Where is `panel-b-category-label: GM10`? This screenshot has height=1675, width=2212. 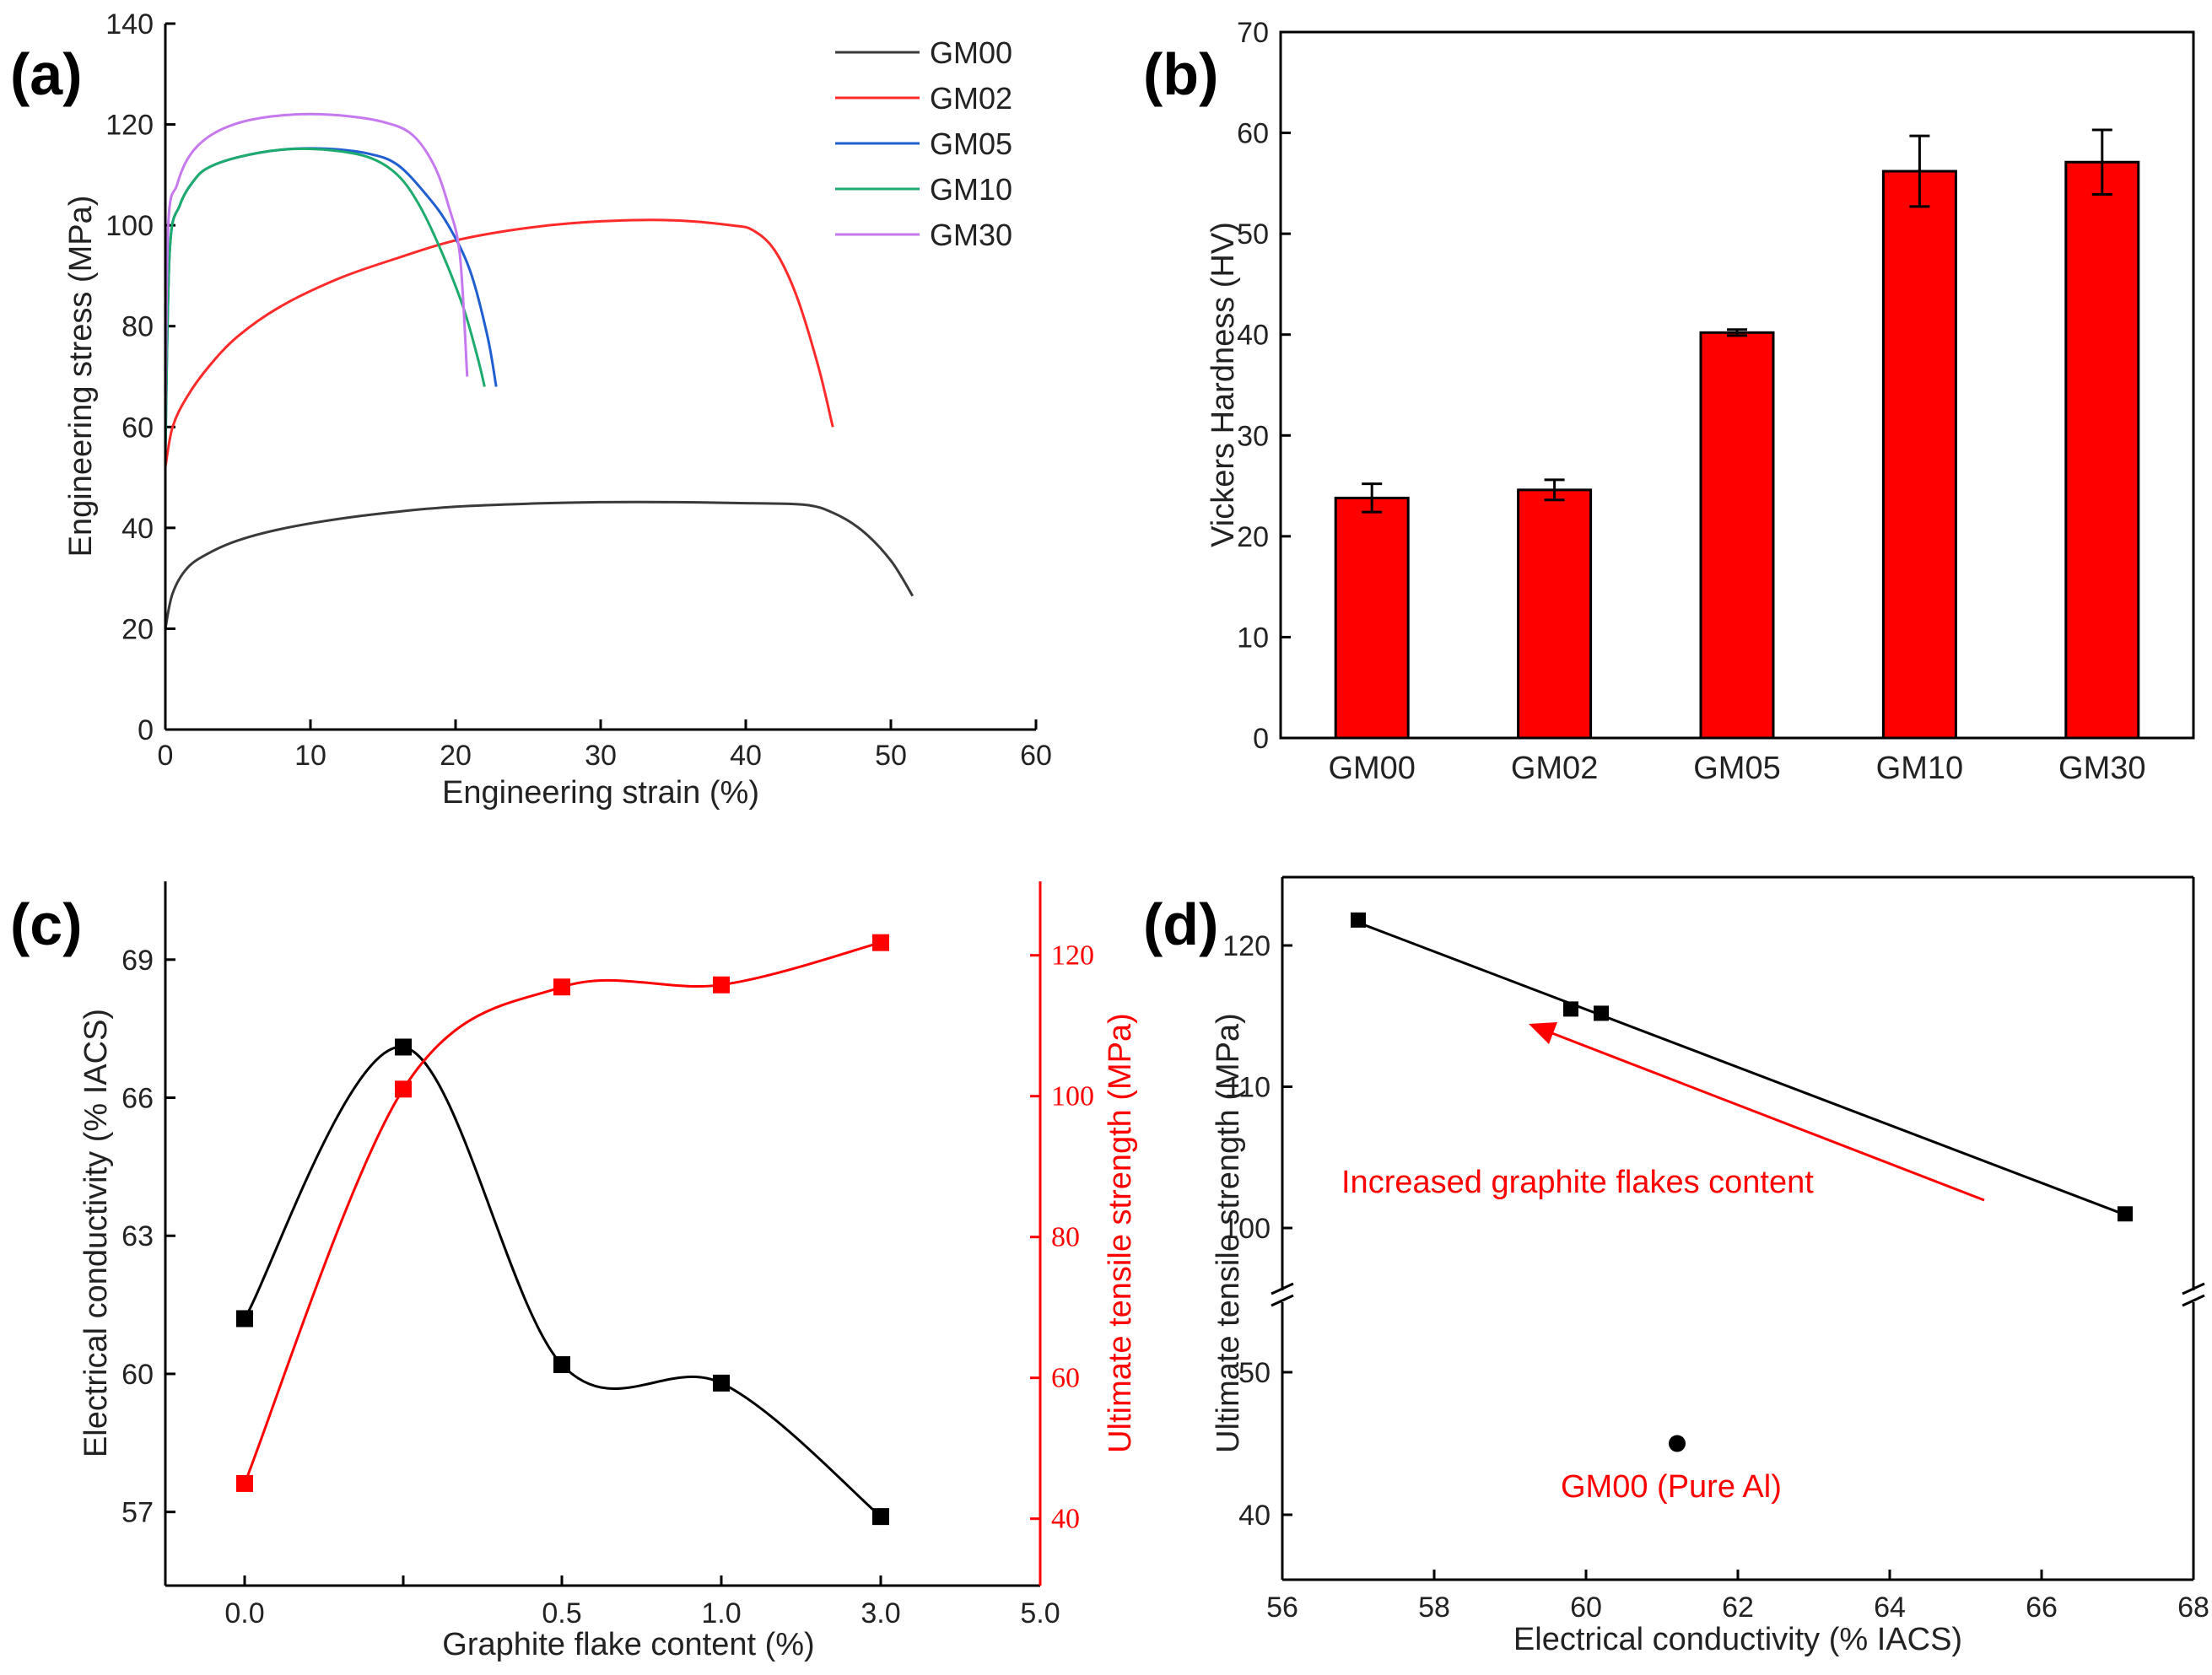 panel-b-category-label: GM10 is located at coordinates (1919, 768).